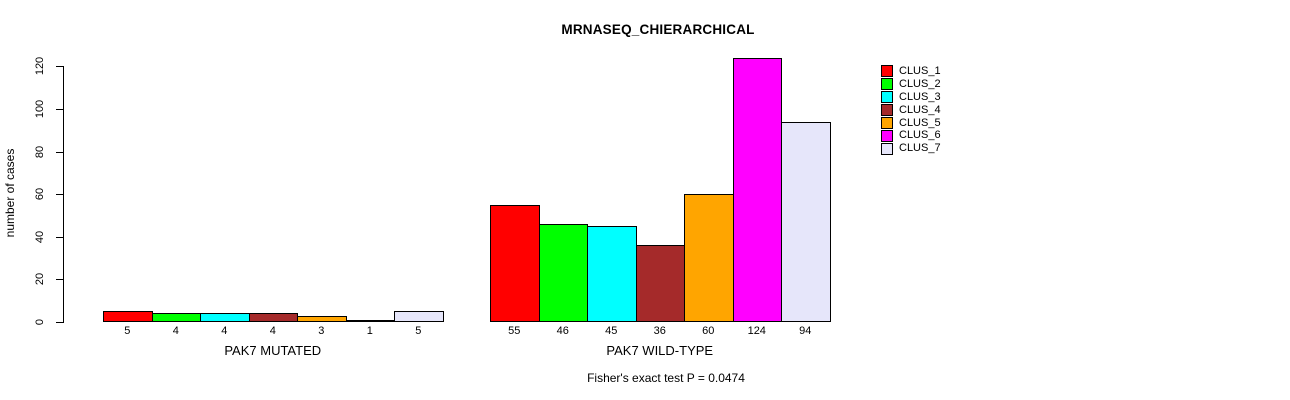  I want to click on annotation-text: Fisher's exact test P = 0.0474, so click(666, 378).